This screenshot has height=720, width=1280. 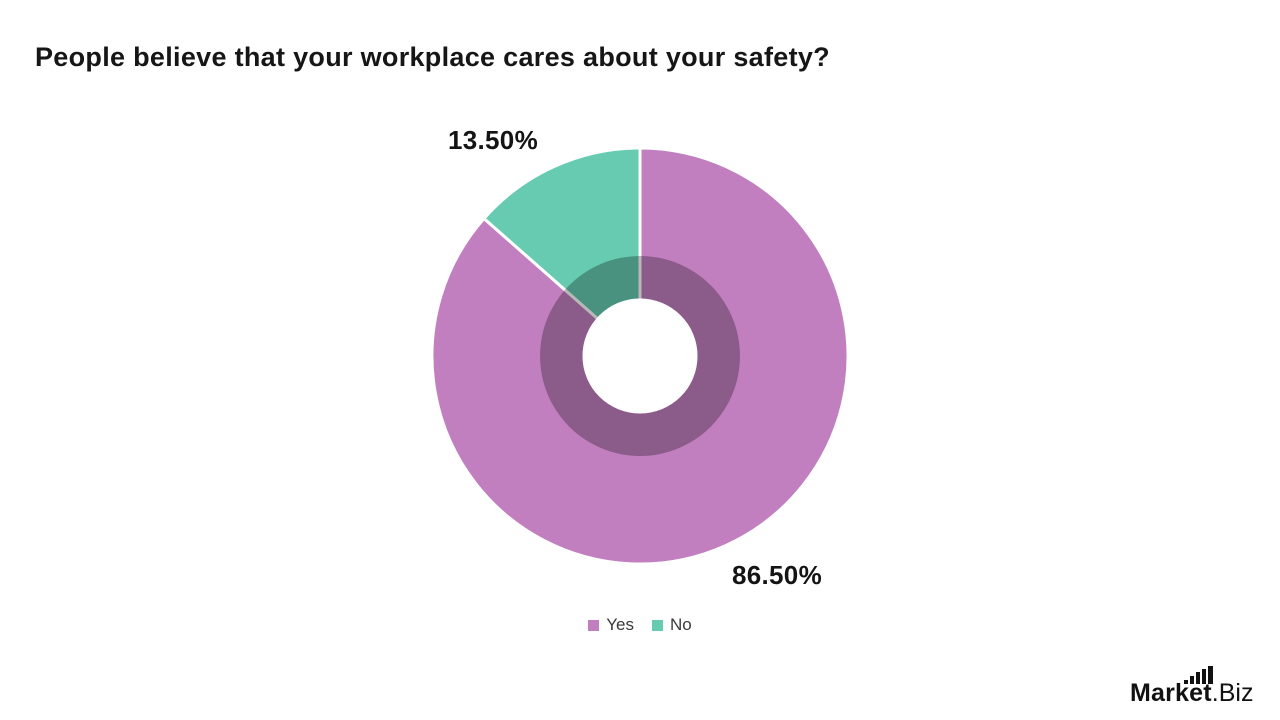 I want to click on donut-hole, so click(x=640, y=356).